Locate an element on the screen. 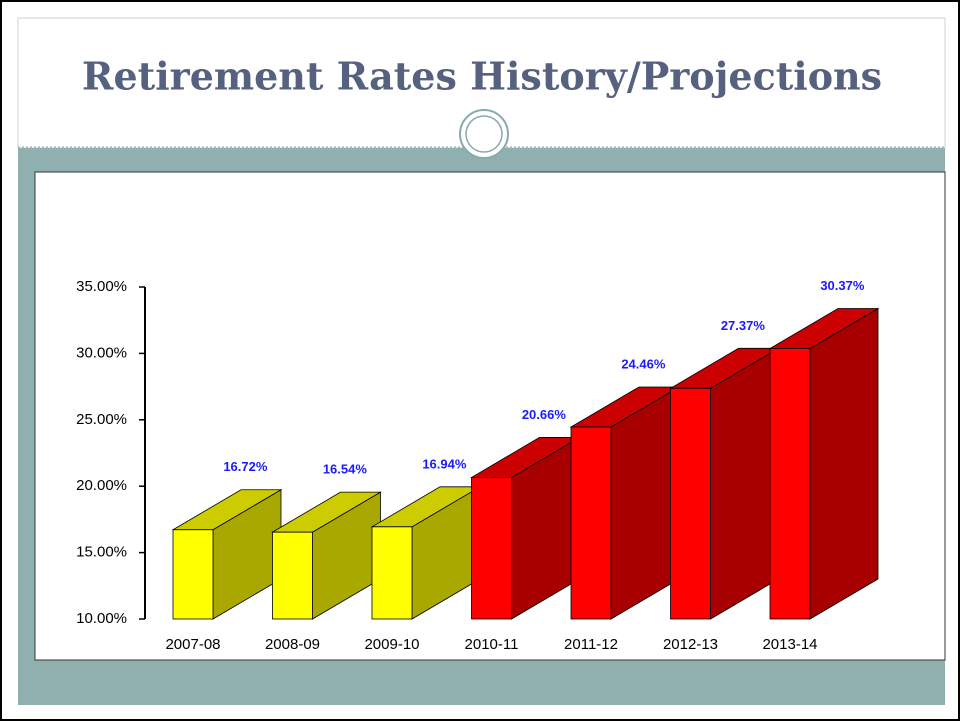 The height and width of the screenshot is (721, 960). x-tick-label: 2012-13 is located at coordinates (690, 644).